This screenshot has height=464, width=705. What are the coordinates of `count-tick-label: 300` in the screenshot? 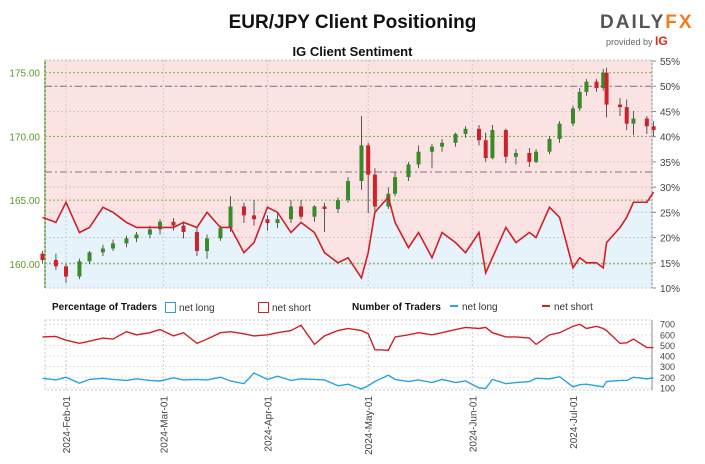 It's located at (667, 367).